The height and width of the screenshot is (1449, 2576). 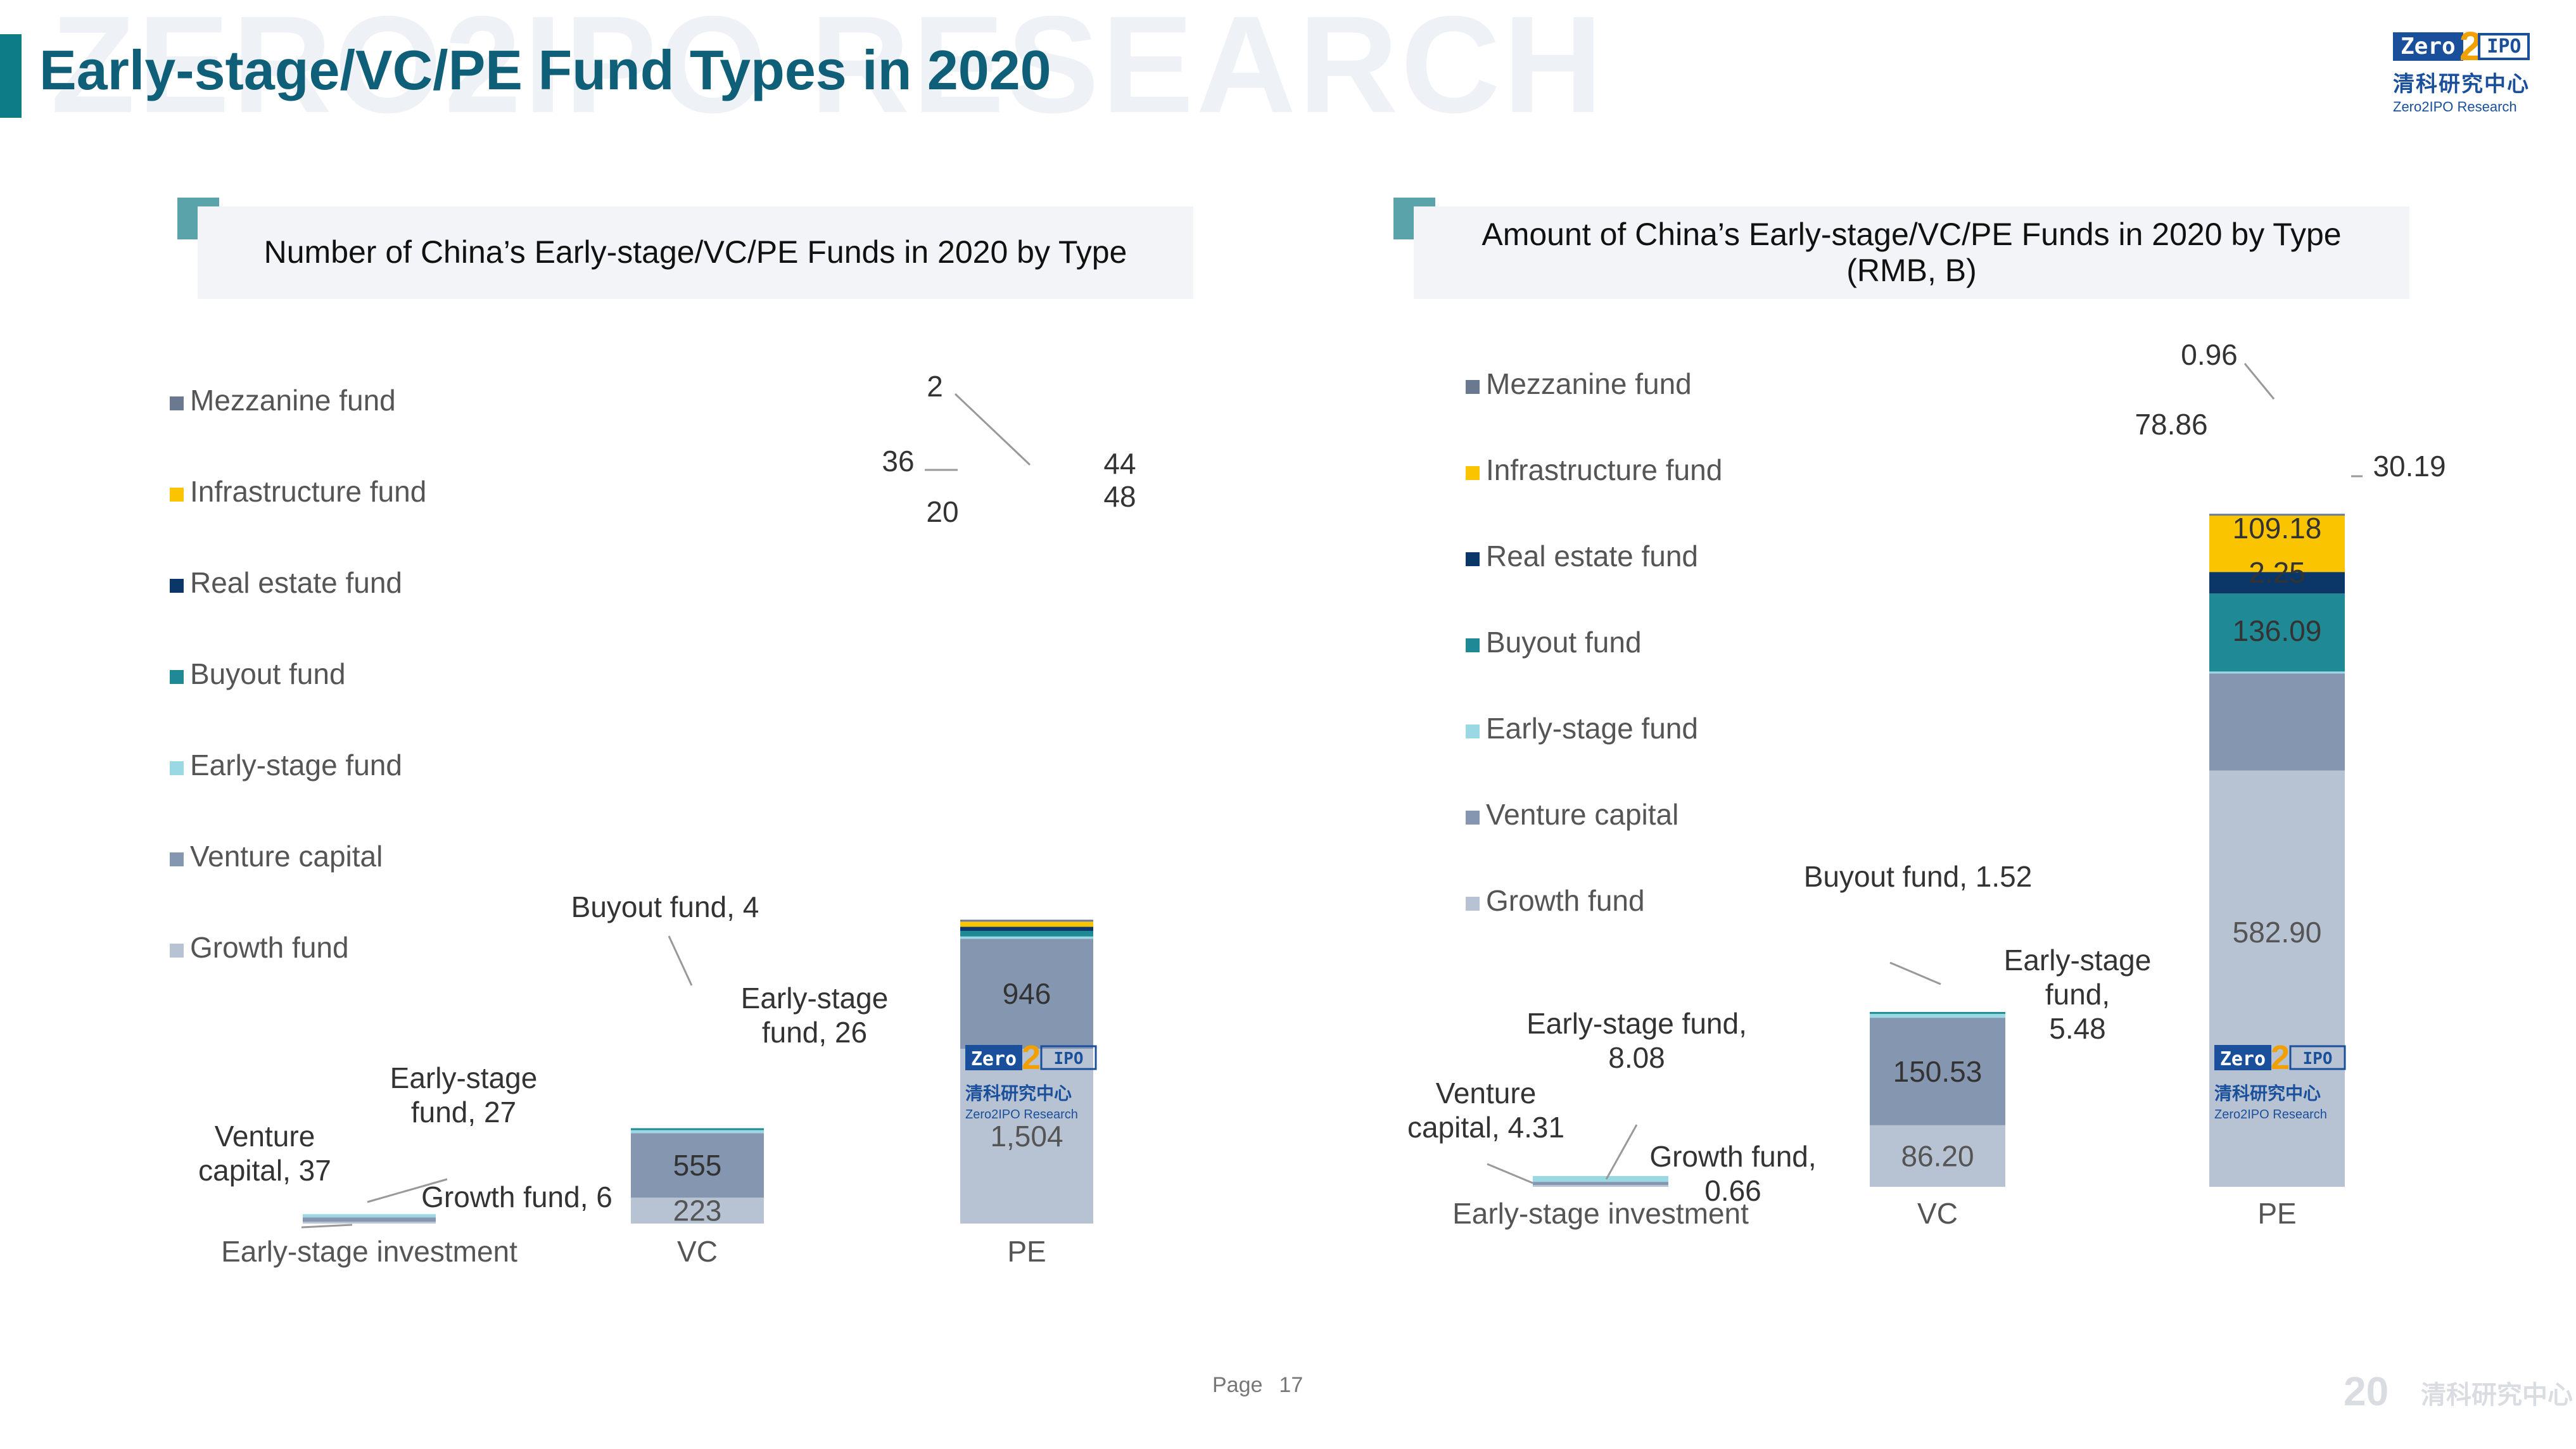 I want to click on chart1-legend-label-buyout-fund: Buyout fund, so click(x=268, y=673).